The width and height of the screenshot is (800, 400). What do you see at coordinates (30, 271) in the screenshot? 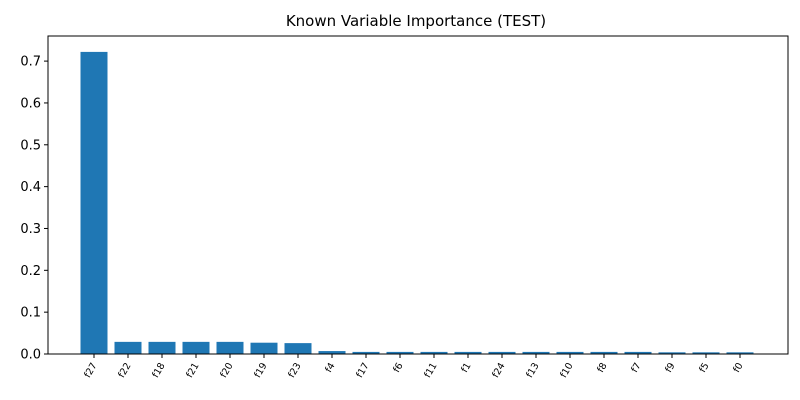
I see `y-tick-label: 0.2` at bounding box center [30, 271].